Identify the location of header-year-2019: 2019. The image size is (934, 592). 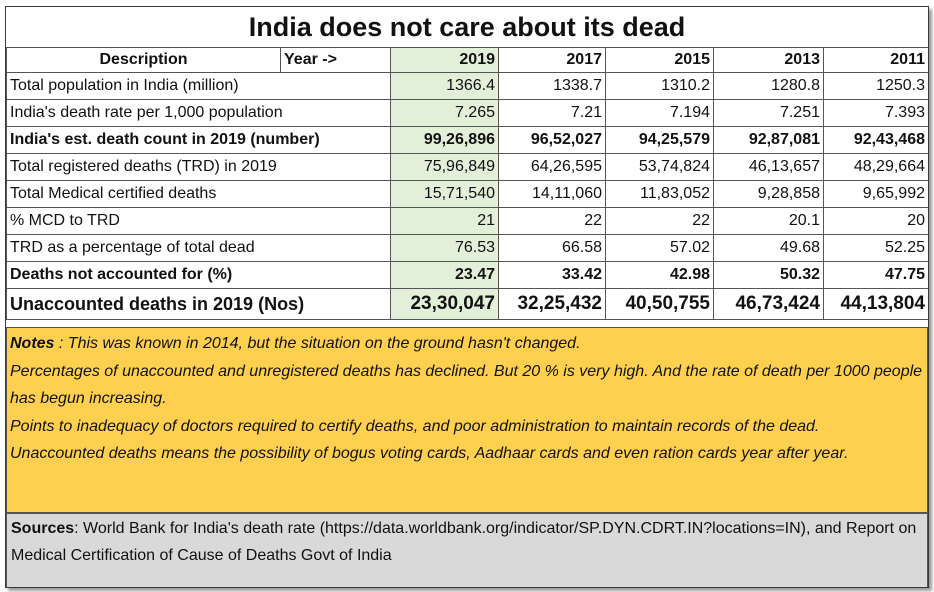
(444, 60).